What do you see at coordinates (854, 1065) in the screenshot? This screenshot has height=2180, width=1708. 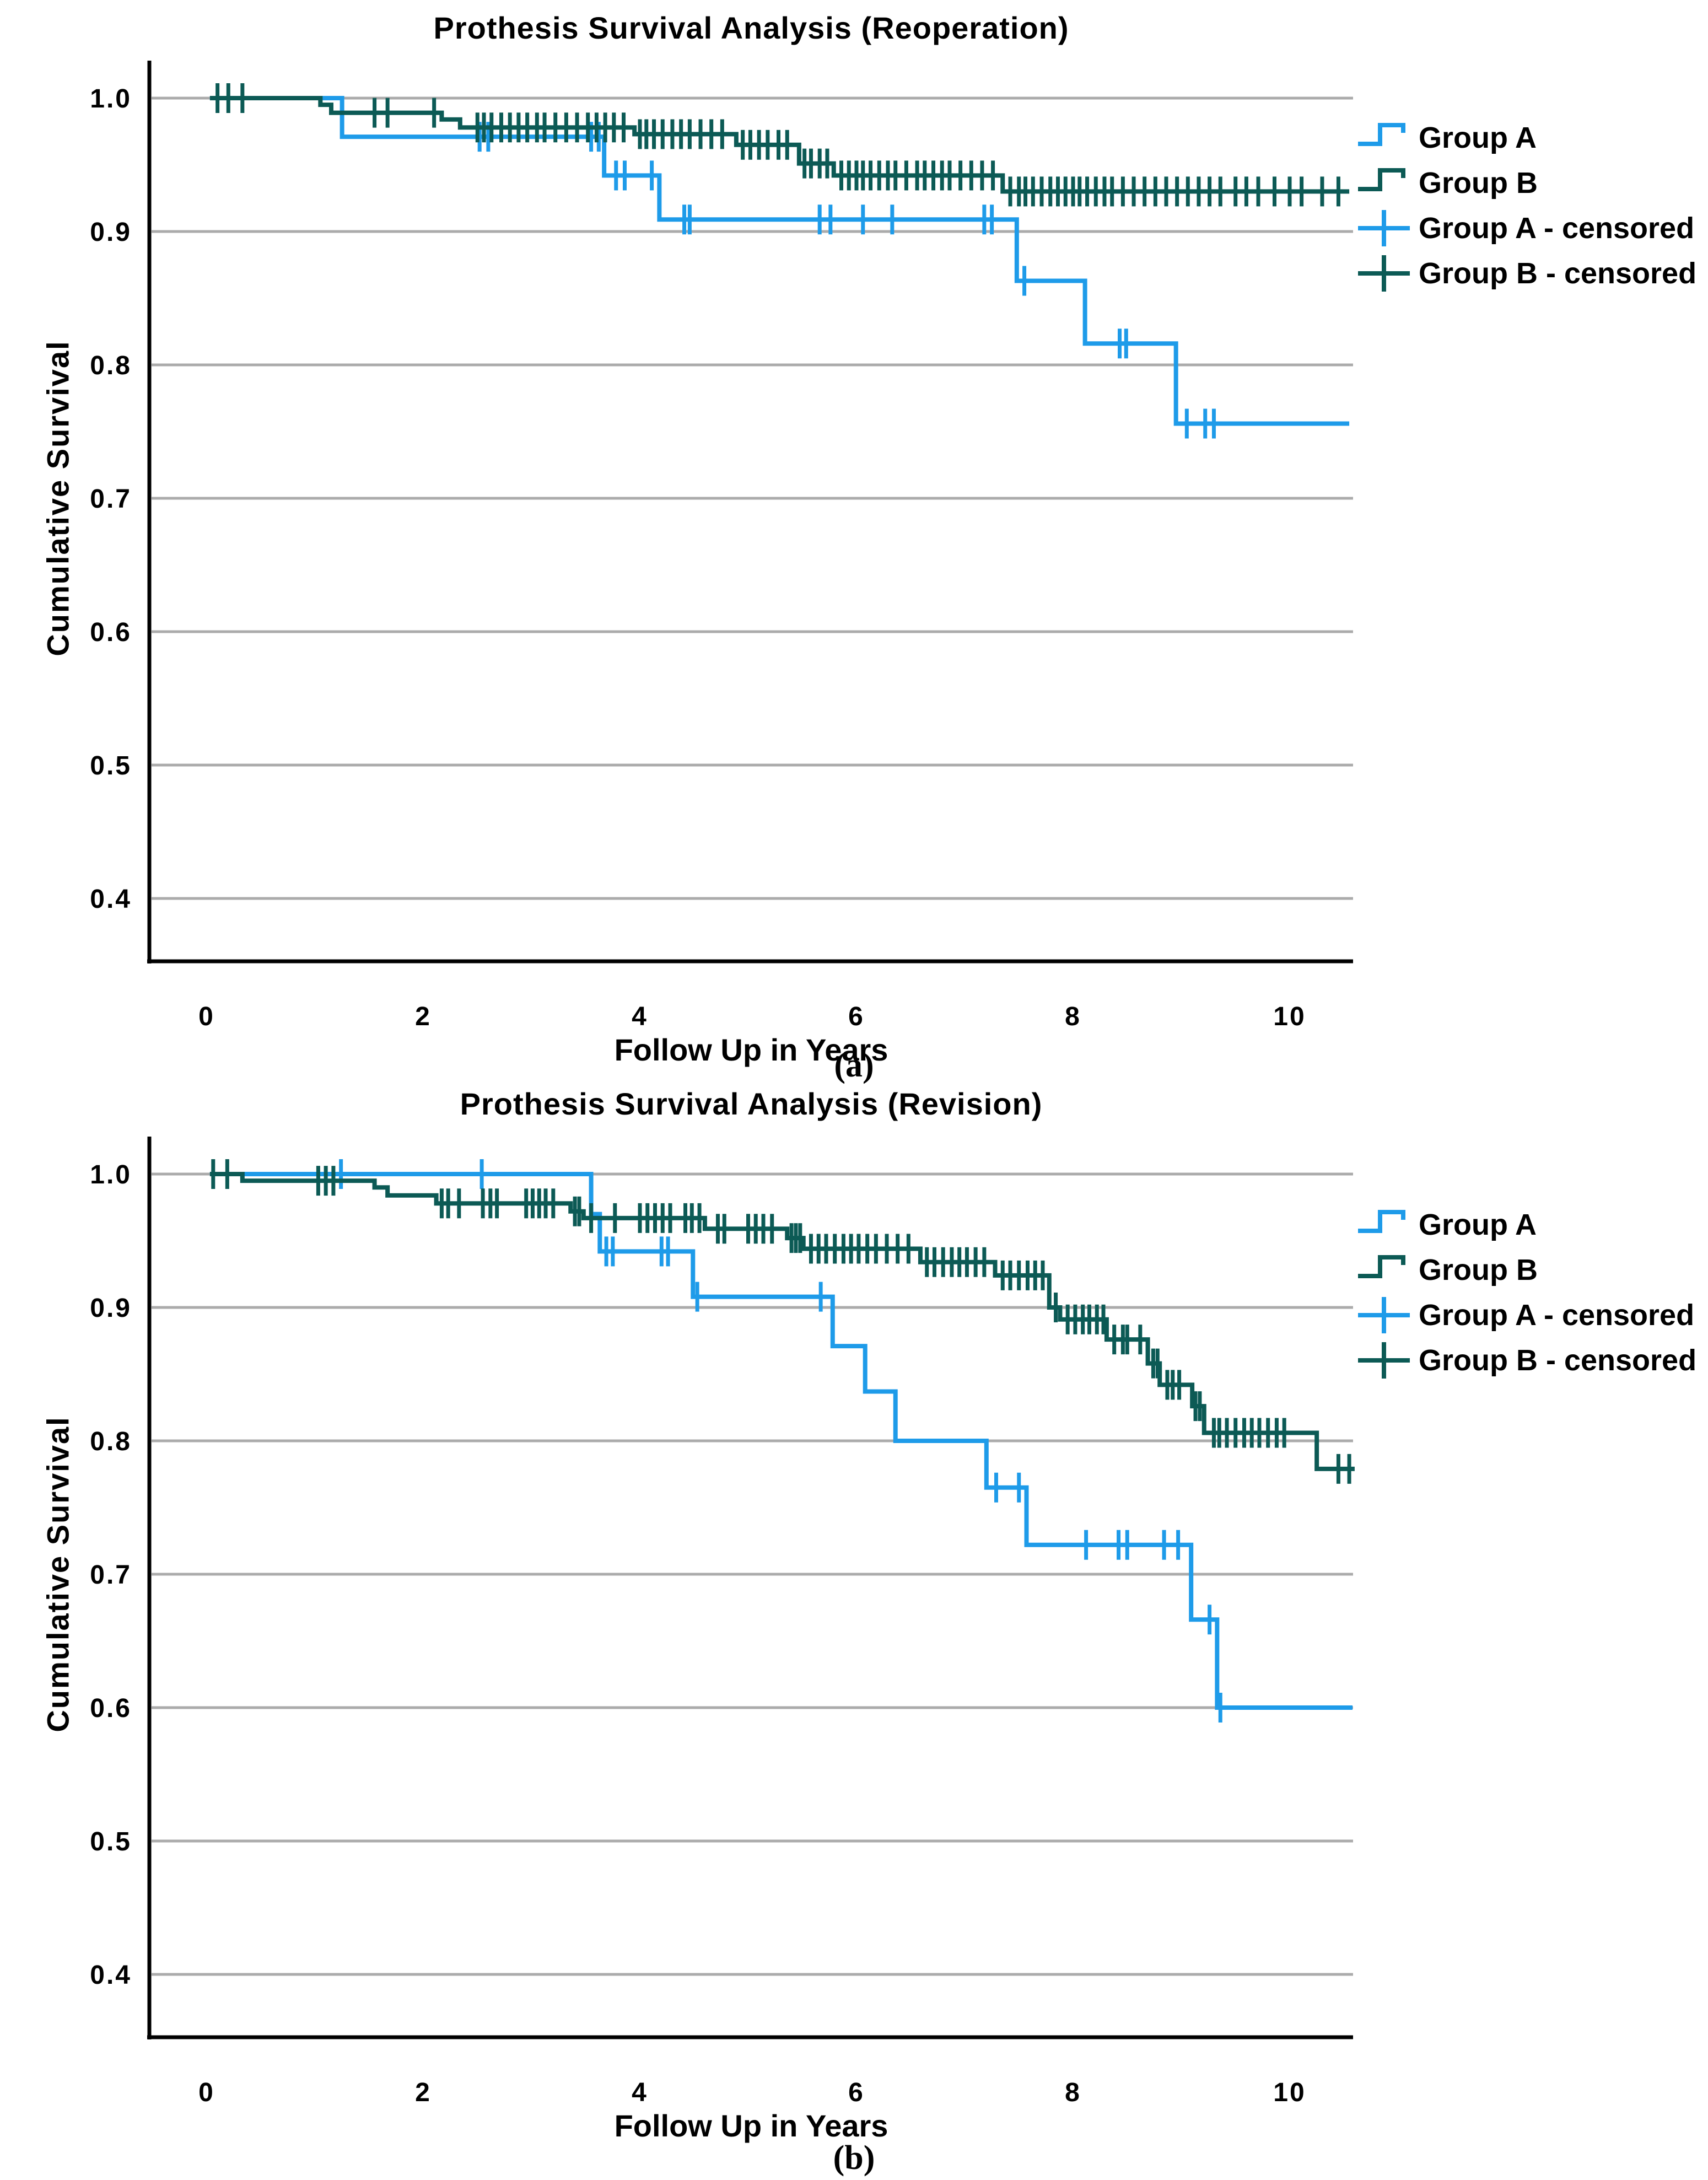 I see `panel-label-a: (a)` at bounding box center [854, 1065].